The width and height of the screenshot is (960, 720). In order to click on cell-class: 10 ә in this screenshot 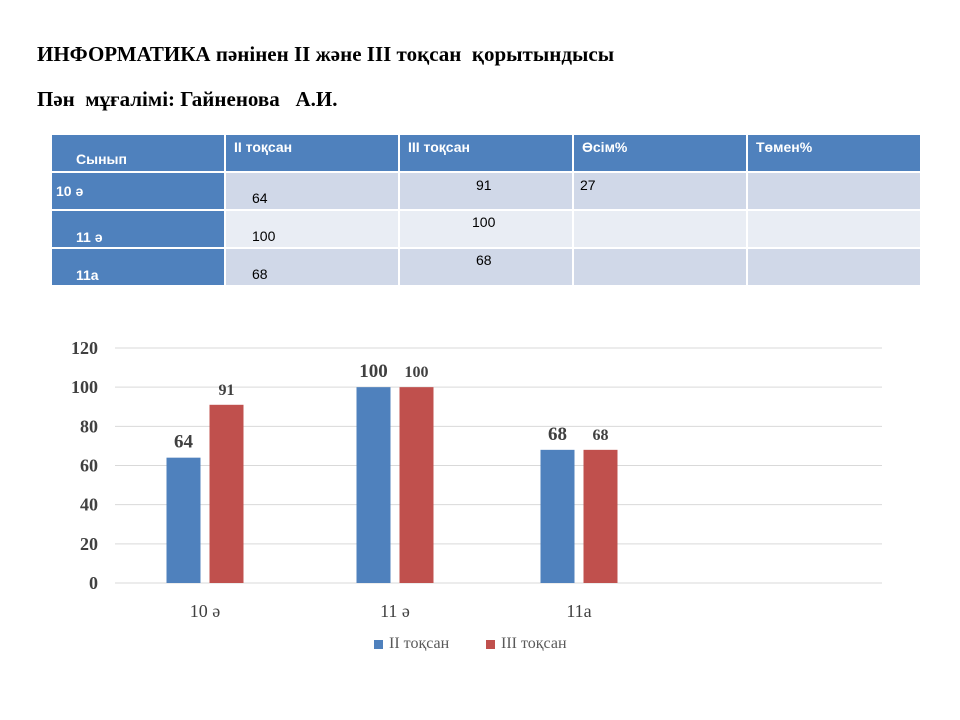, I will do `click(70, 191)`.